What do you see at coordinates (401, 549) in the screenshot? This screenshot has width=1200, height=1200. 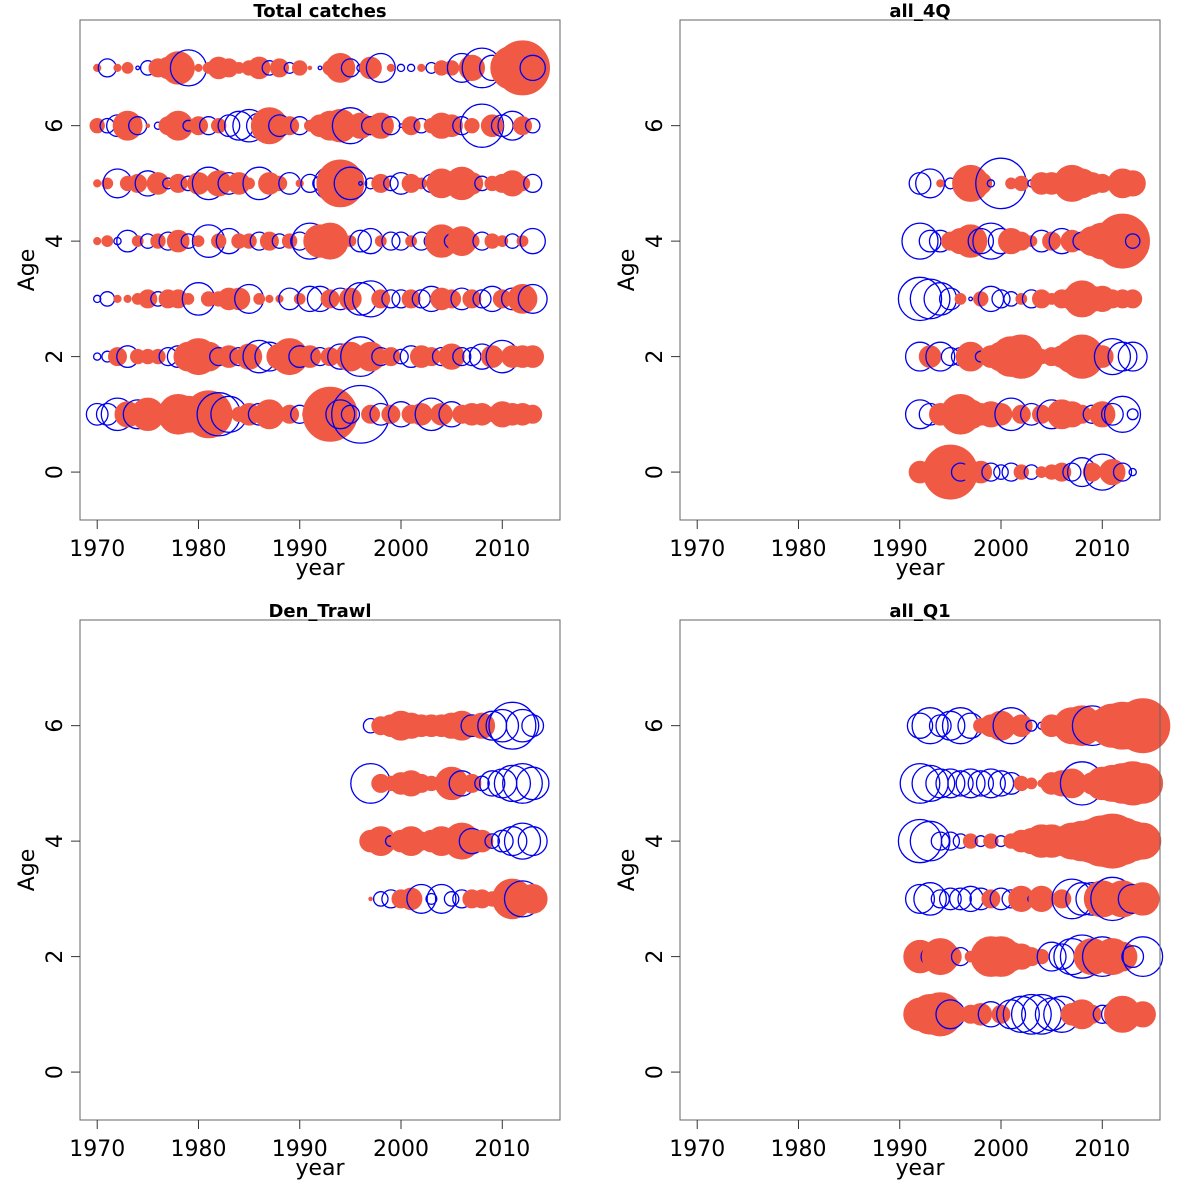 I see `x-tick-label: 2000` at bounding box center [401, 549].